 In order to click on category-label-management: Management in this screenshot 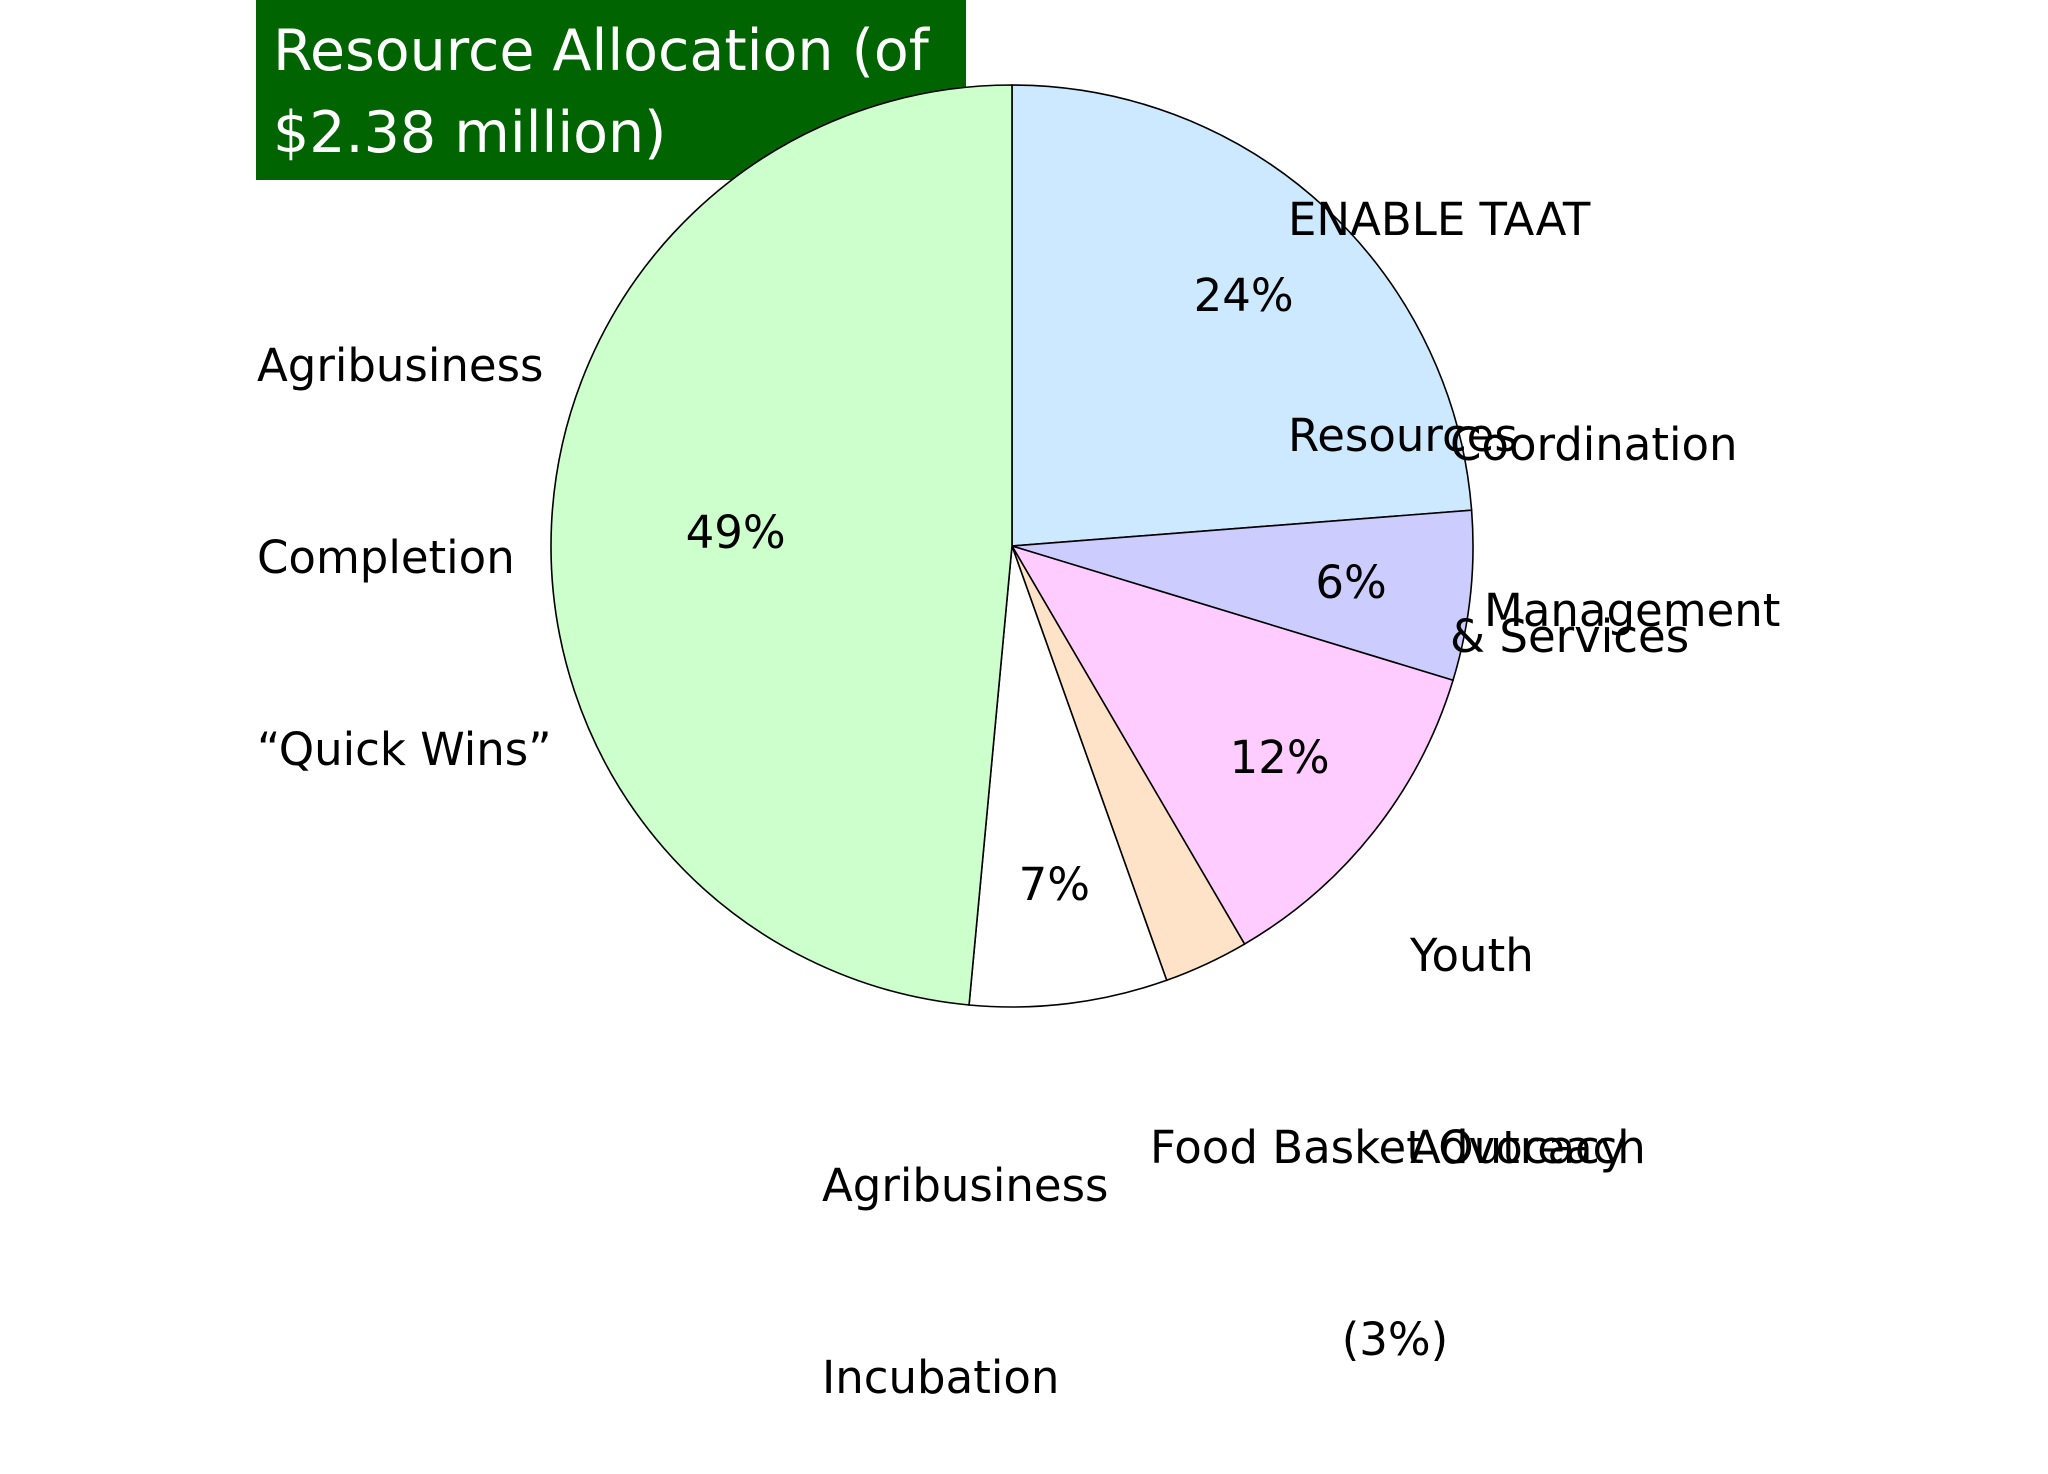, I will do `click(1632, 610)`.